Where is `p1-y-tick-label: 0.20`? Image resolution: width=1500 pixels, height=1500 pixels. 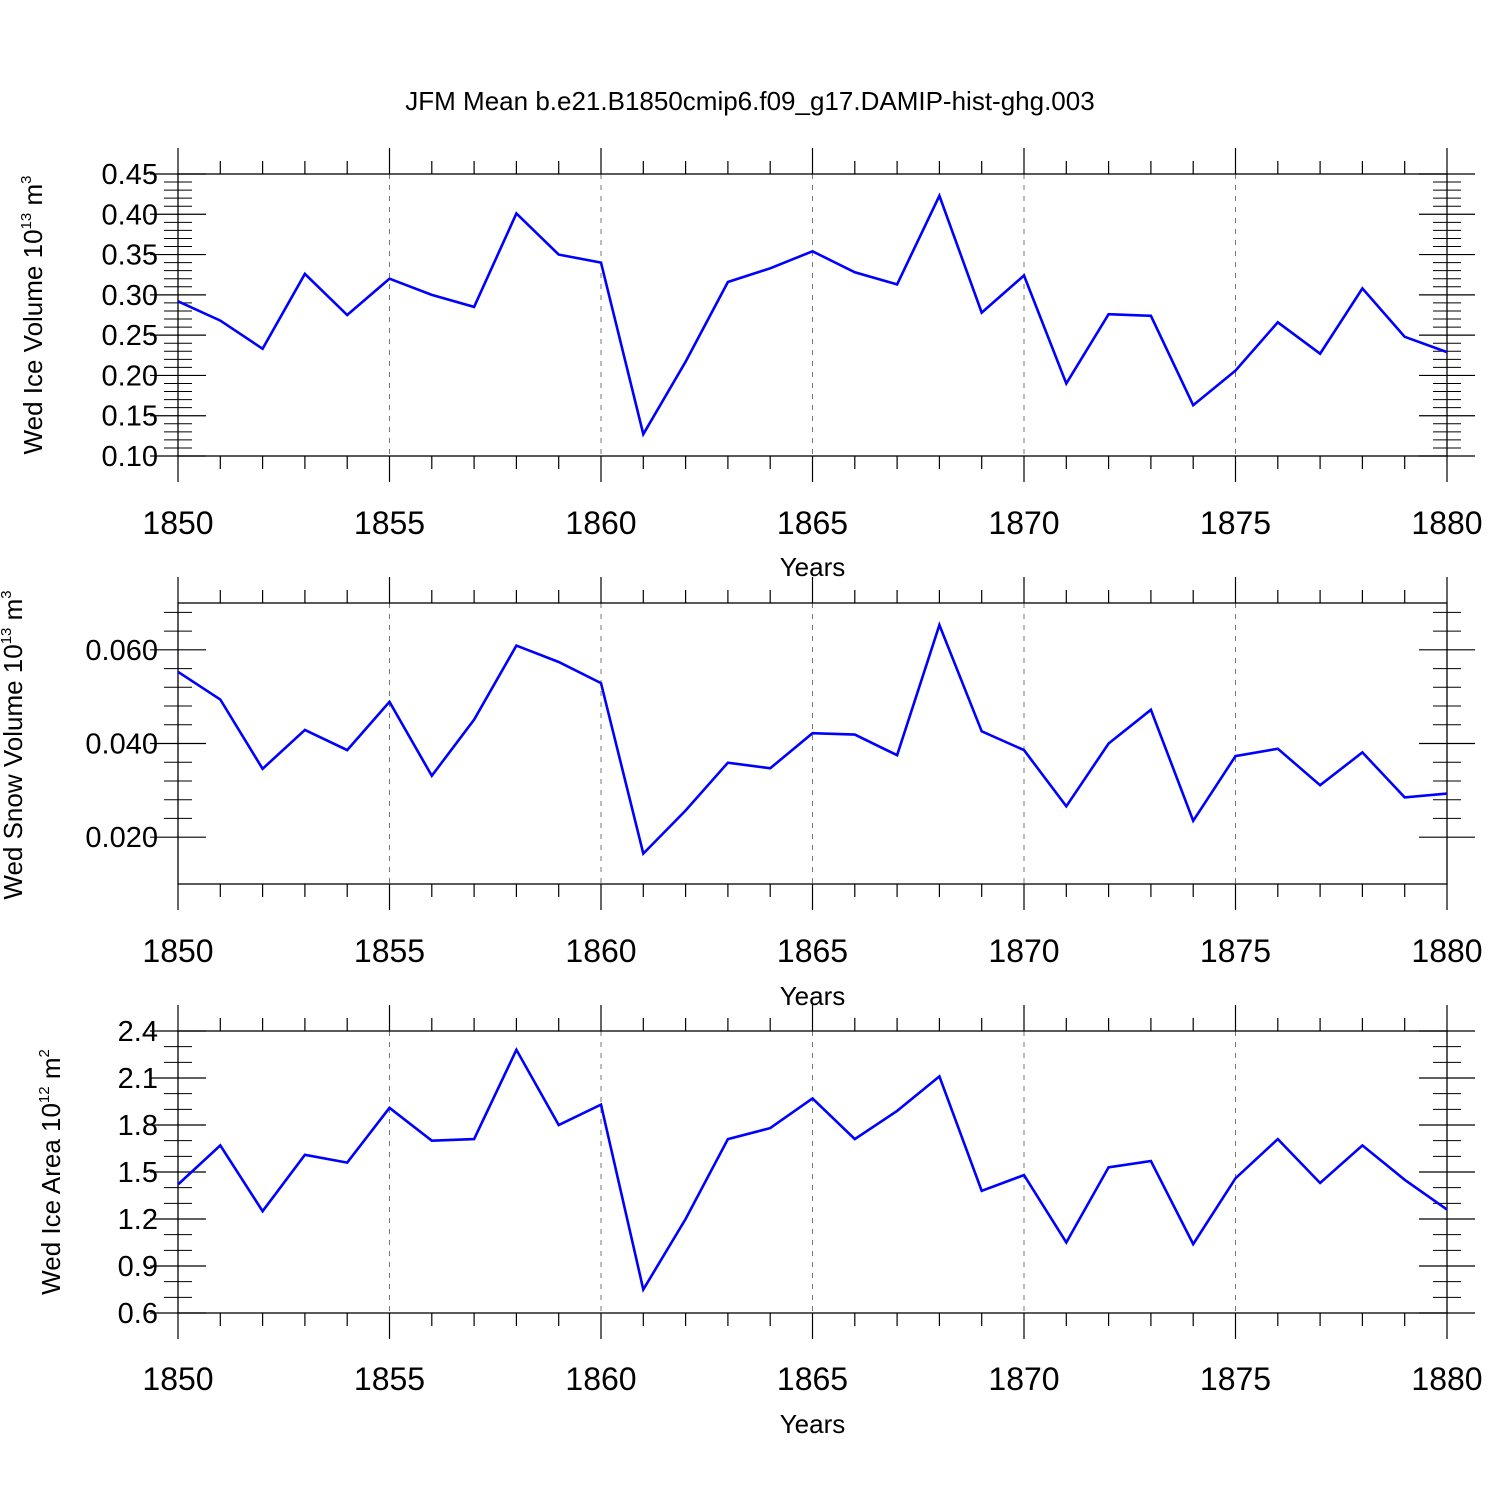
p1-y-tick-label: 0.20 is located at coordinates (130, 376).